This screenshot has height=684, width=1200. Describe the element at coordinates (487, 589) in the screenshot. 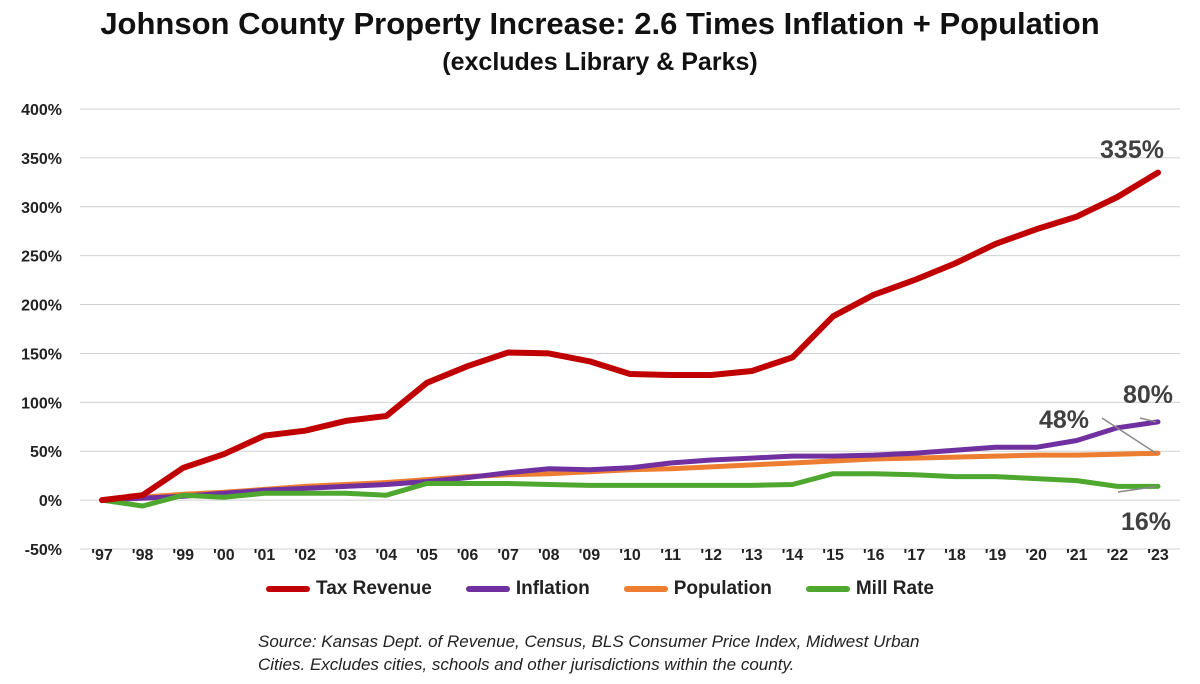

I see `legend-swatch-inflation` at that location.